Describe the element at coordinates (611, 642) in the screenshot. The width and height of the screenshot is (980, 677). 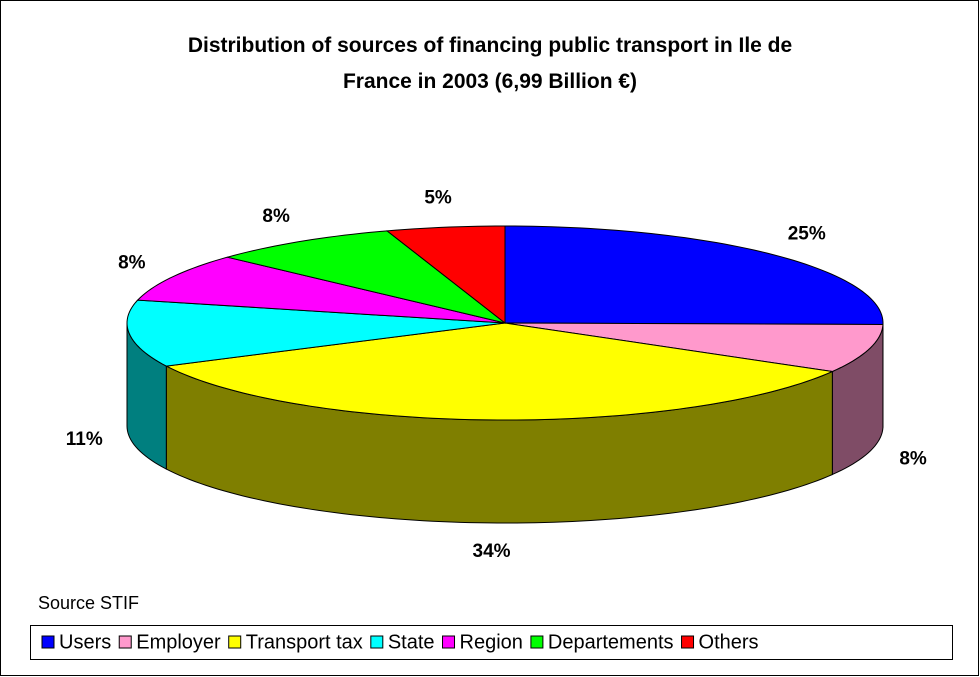
I see `legend-label: Departements` at that location.